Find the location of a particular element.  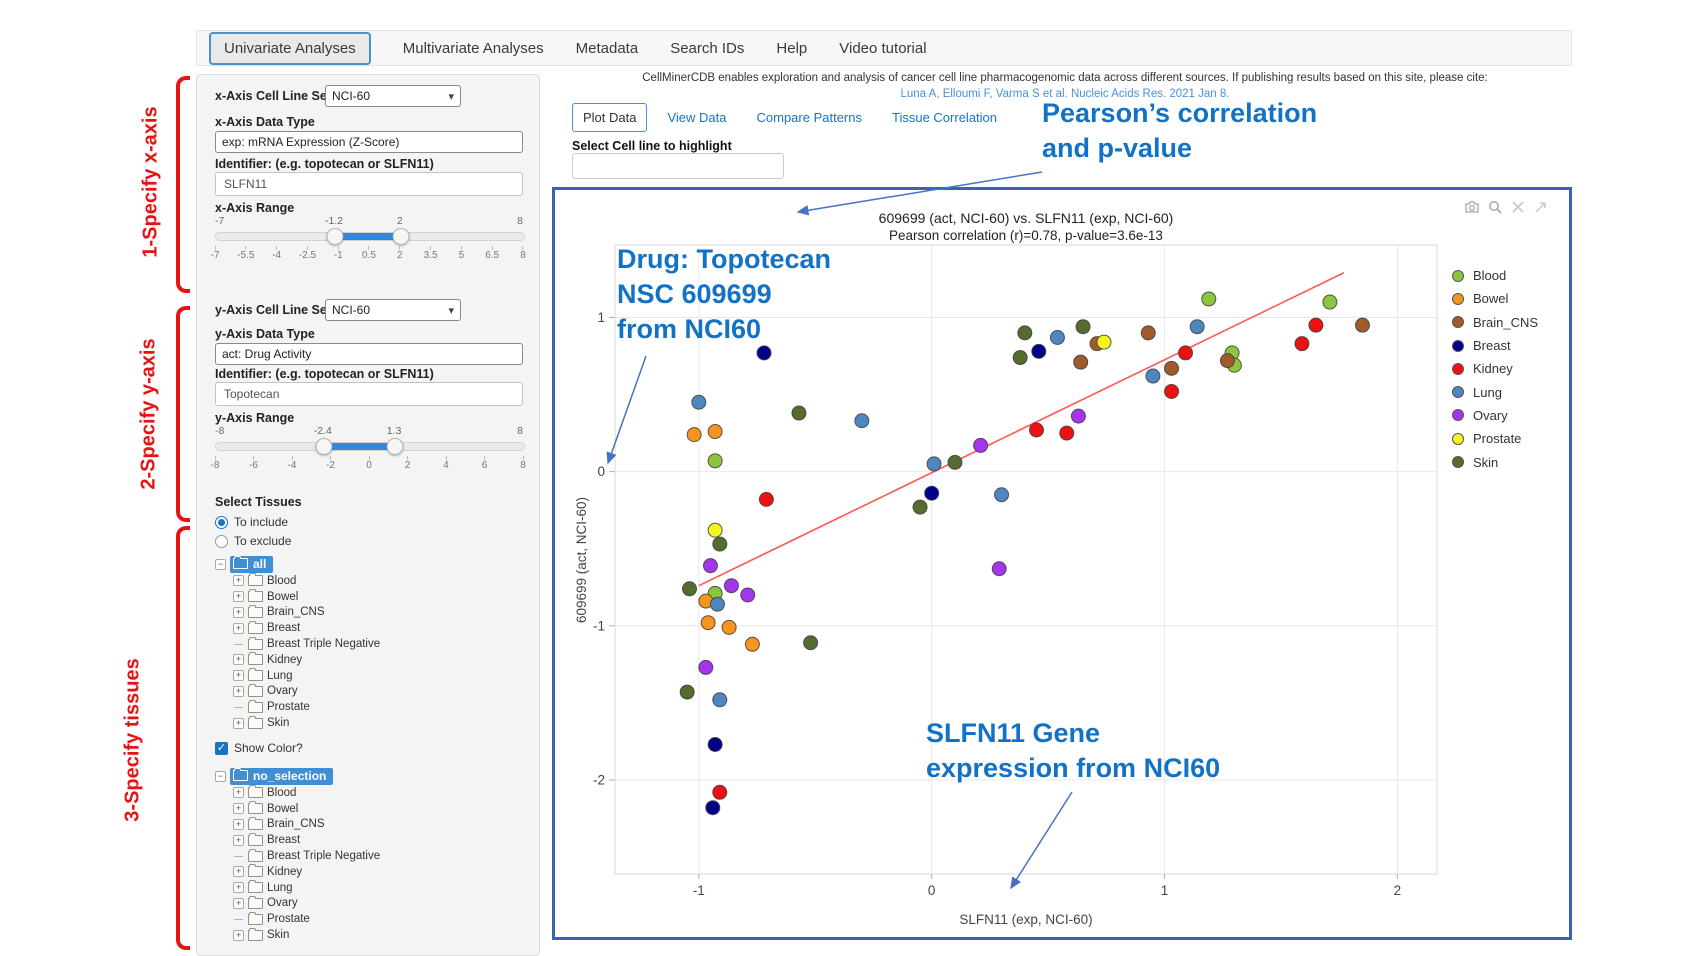

legend-label: Bowel is located at coordinates (1491, 299).